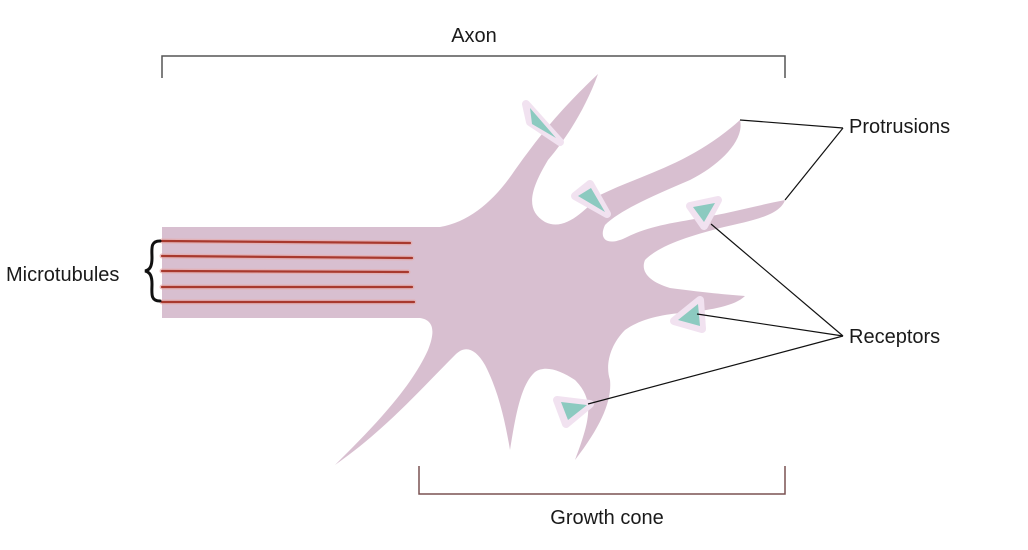  Describe the element at coordinates (473, 66) in the screenshot. I see `axon-bracket` at that location.